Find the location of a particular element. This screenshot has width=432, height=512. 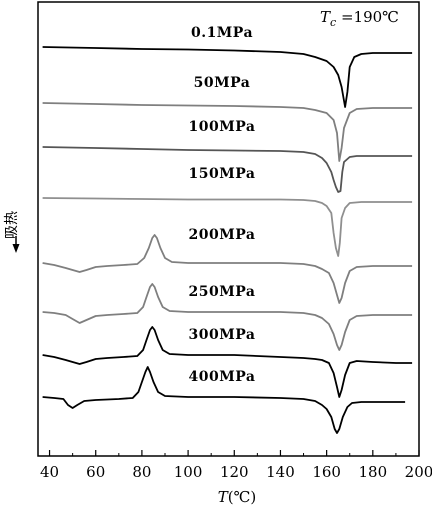

series-label: 150MPa is located at coordinates (222, 174).